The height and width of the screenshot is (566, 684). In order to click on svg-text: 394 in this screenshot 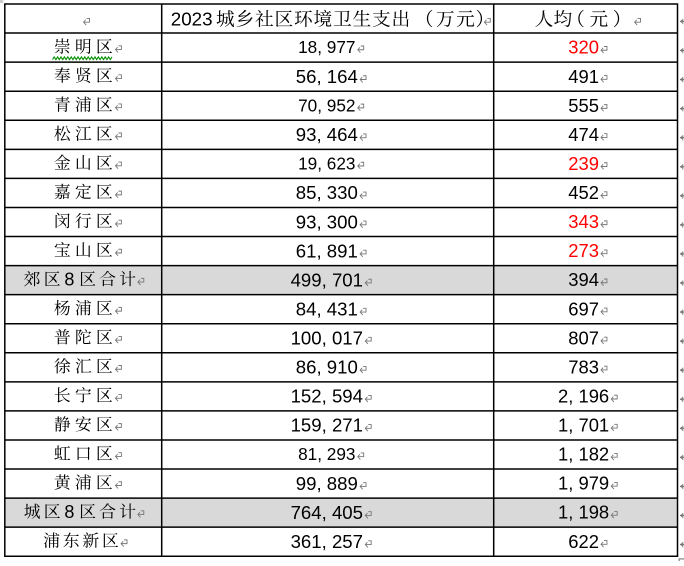, I will do `click(583, 279)`.